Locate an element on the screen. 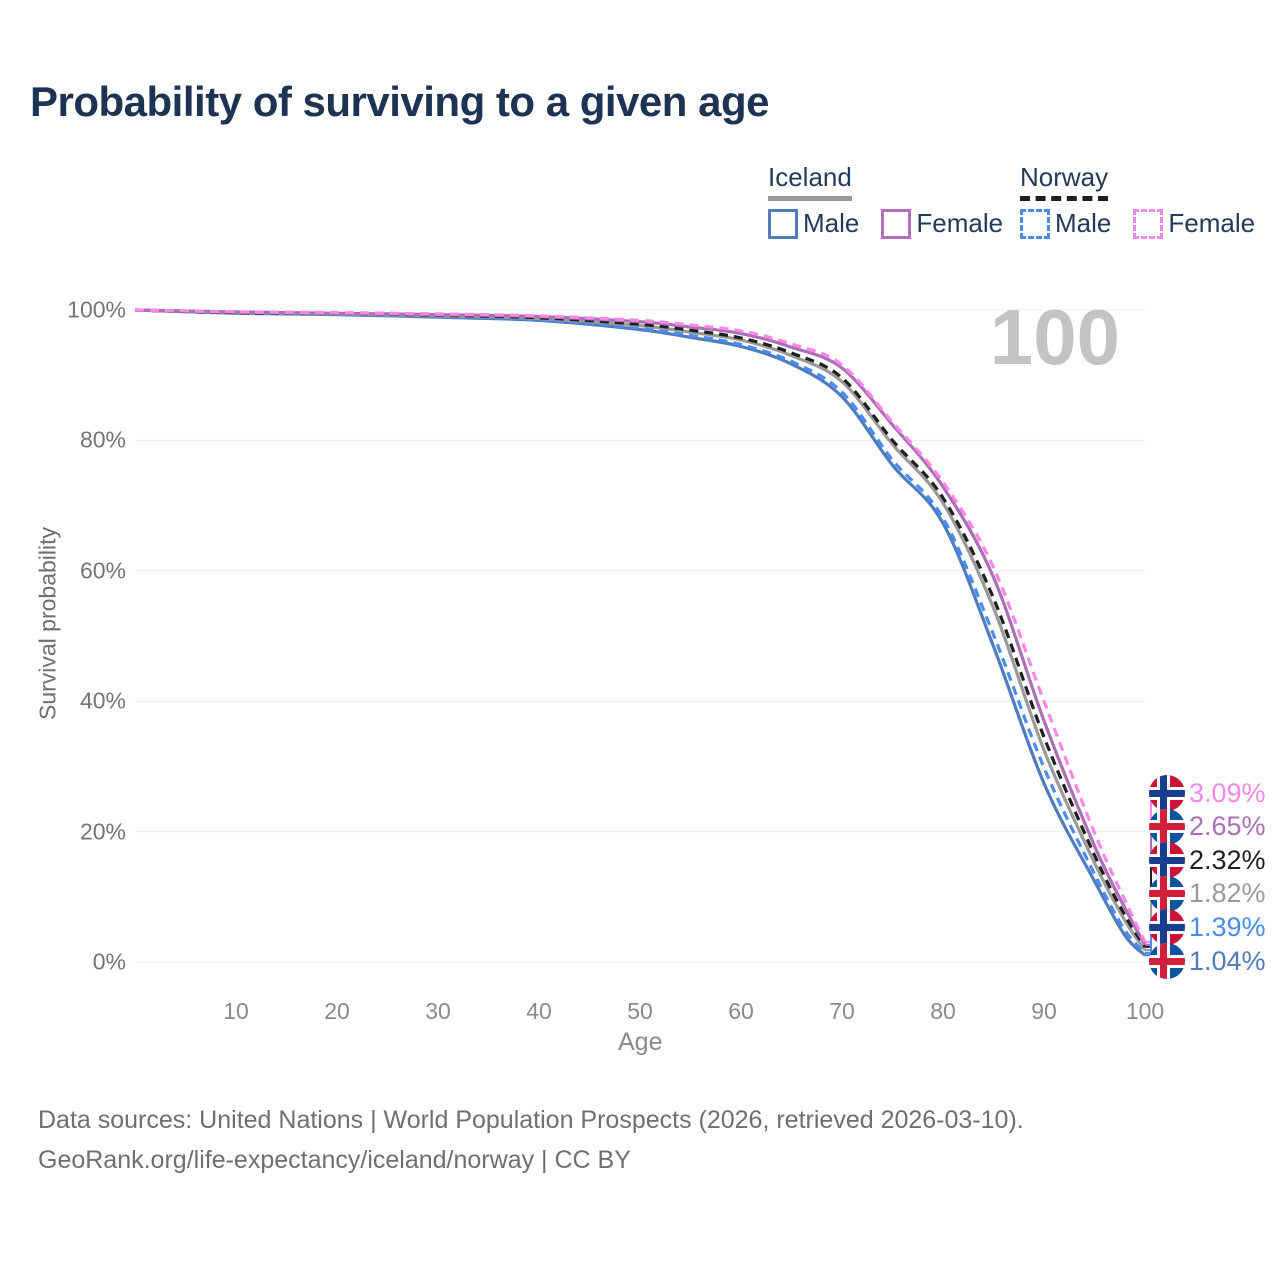 The height and width of the screenshot is (1280, 1280). x-tick-label: 30 is located at coordinates (438, 1011).